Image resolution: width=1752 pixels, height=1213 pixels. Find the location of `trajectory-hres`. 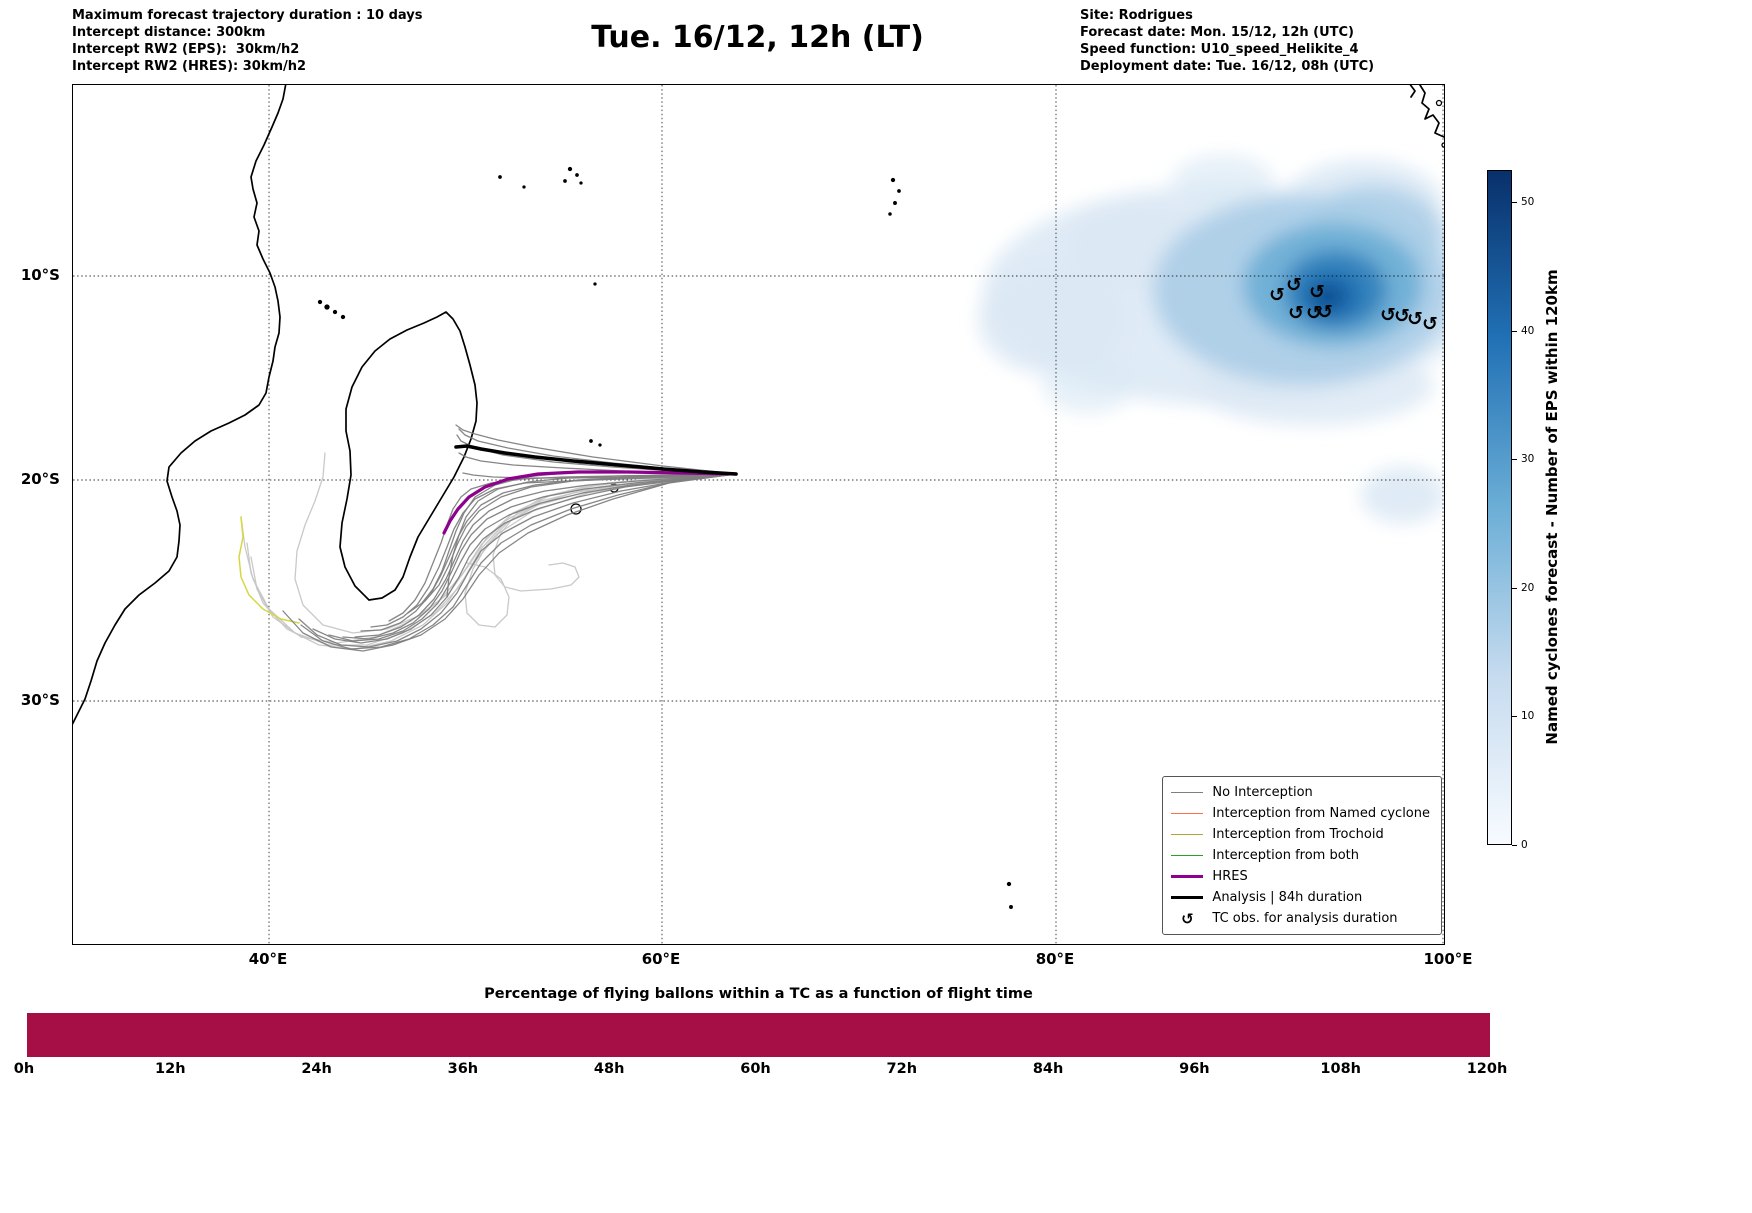

trajectory-hres is located at coordinates (590, 502).